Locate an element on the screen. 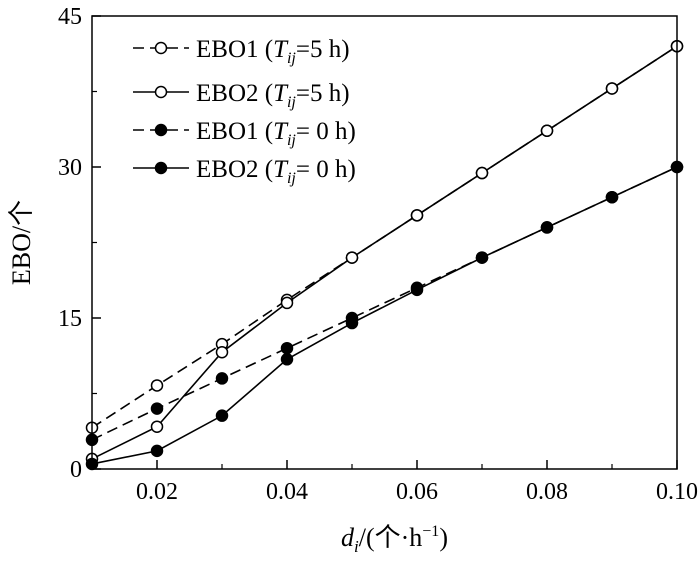  legend-label: EBO2 (Tij=5 h) is located at coordinates (273, 95).